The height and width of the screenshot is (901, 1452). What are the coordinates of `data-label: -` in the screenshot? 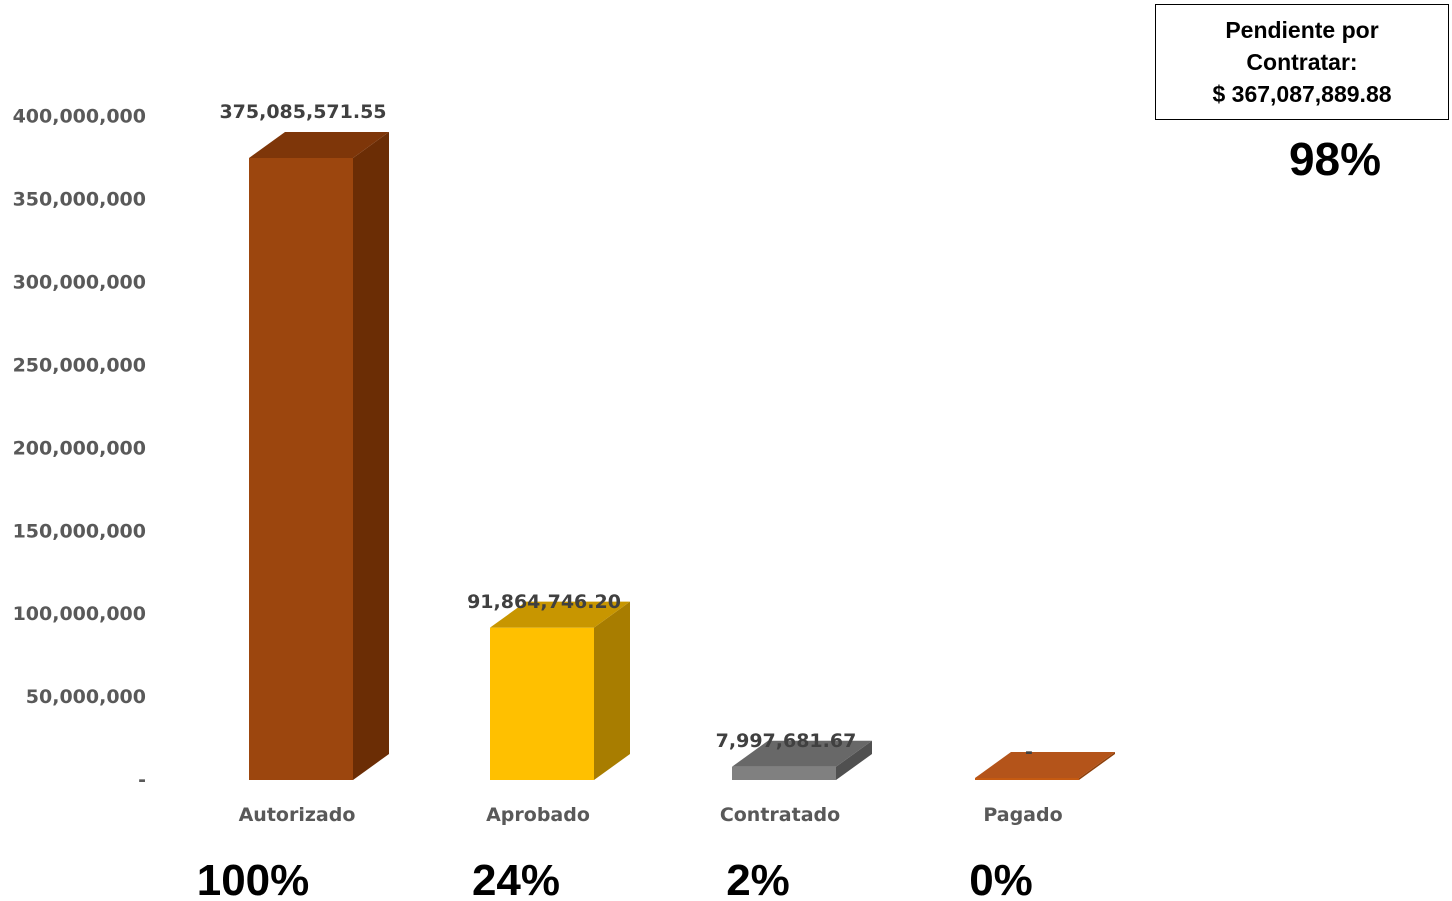 It's located at (1029, 752).